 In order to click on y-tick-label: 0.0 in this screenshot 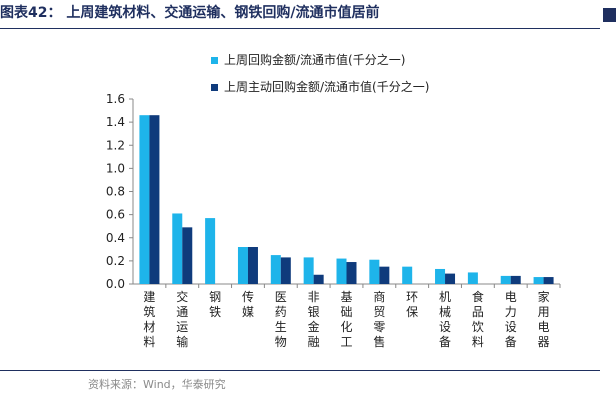, I will do `click(115, 284)`.